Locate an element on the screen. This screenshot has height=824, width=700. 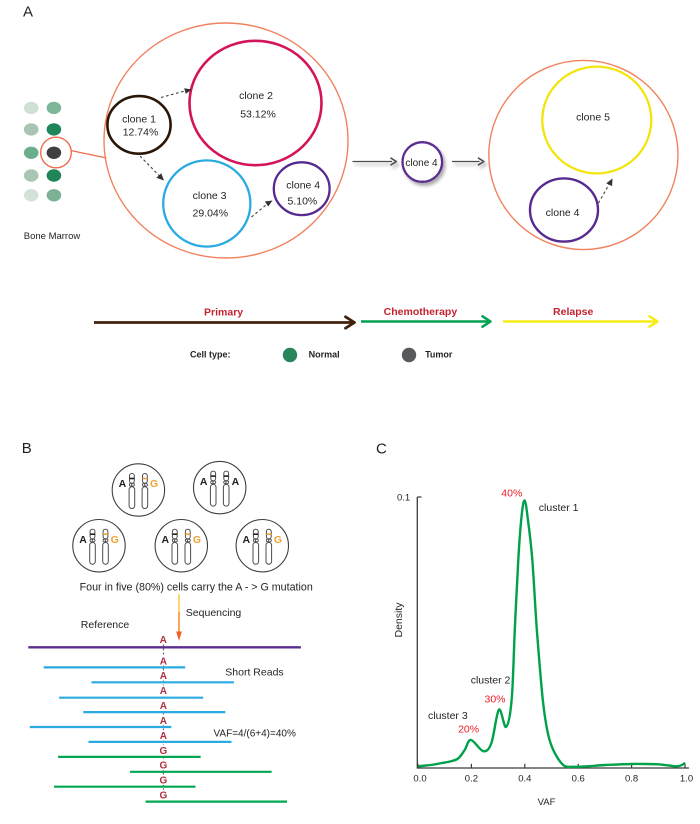
svg-text: B is located at coordinates (27, 448).